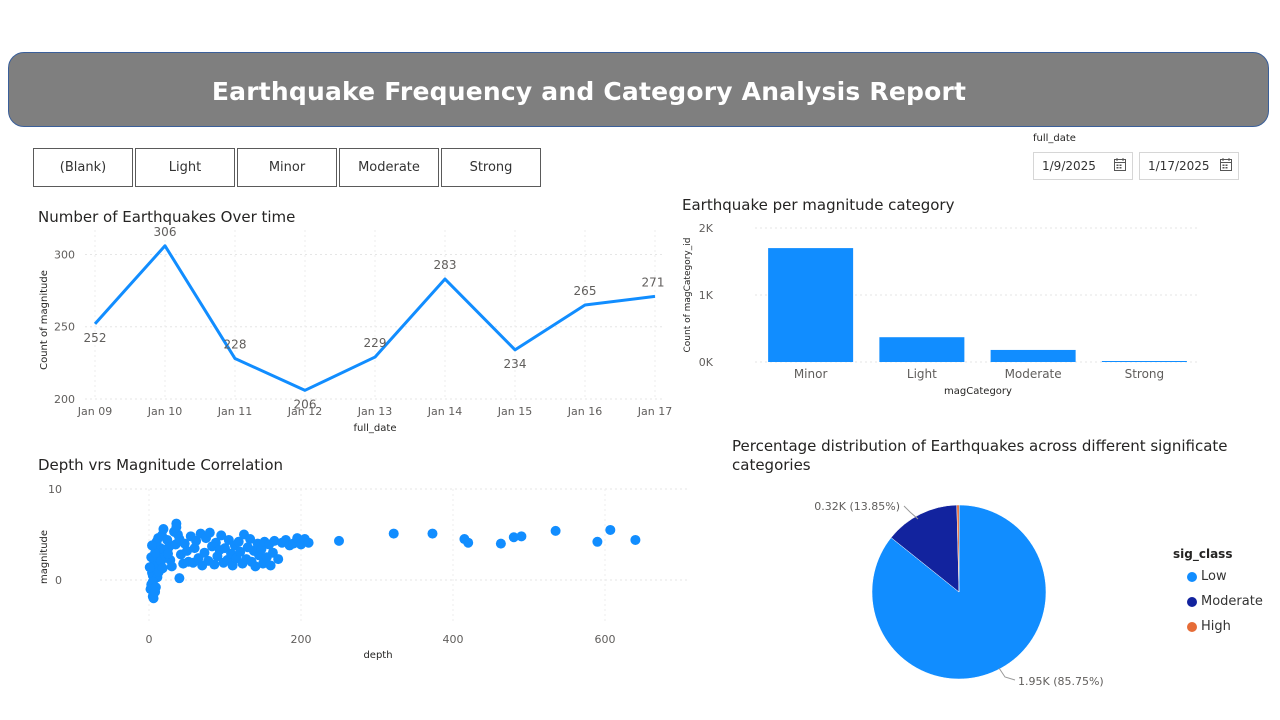  I want to click on end-date-input: 1/17/2025, so click(1189, 166).